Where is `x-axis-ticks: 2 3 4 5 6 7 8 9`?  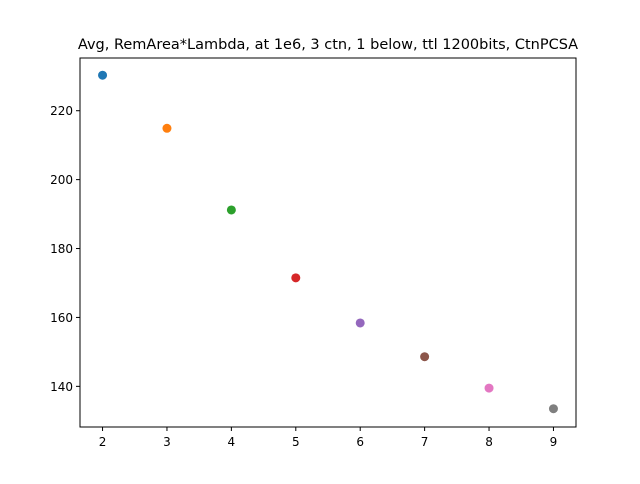 x-axis-ticks: 2 3 4 5 6 7 8 9 is located at coordinates (328, 438).